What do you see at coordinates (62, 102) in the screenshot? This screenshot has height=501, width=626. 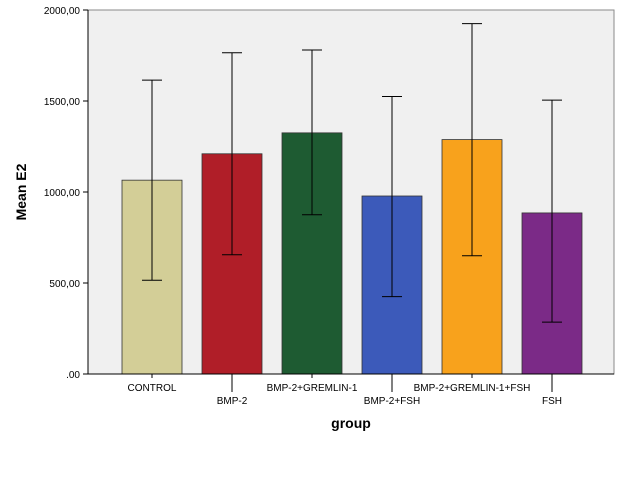 I see `y-tick-label: 1500,00` at bounding box center [62, 102].